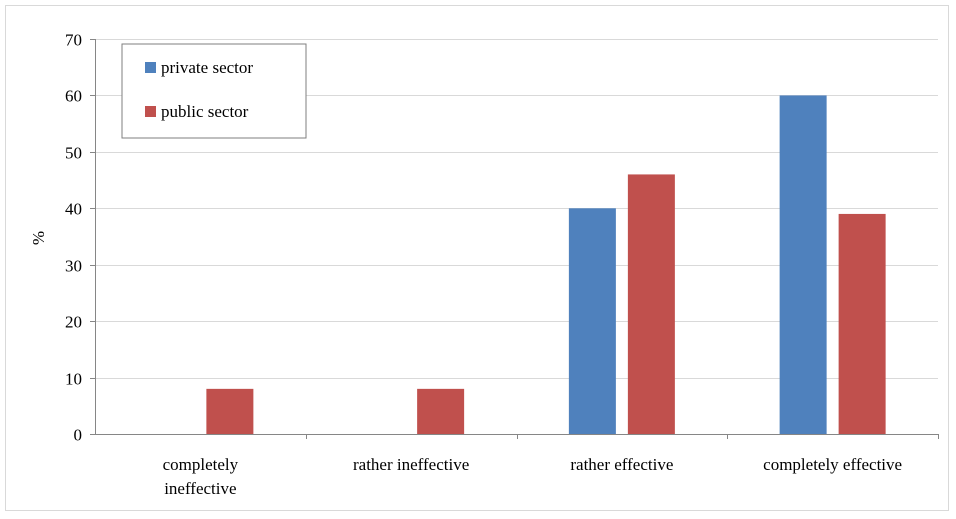 Image resolution: width=956 pixels, height=519 pixels. What do you see at coordinates (150, 67) in the screenshot?
I see `legend-swatch-private-sector` at bounding box center [150, 67].